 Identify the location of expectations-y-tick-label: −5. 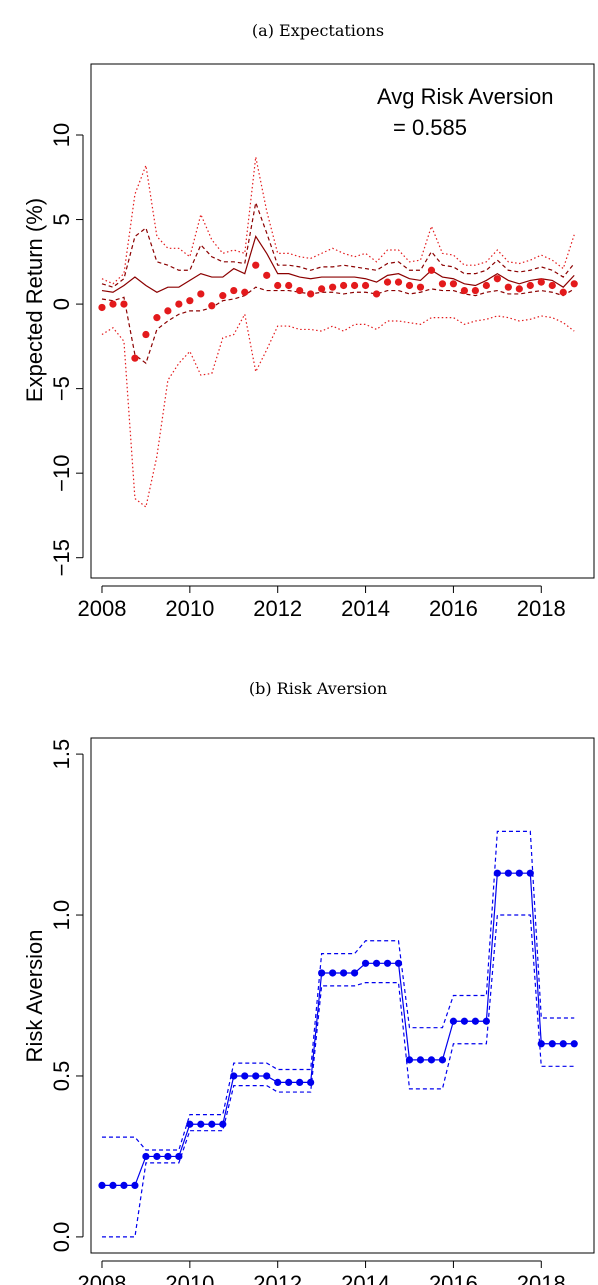
(61, 388).